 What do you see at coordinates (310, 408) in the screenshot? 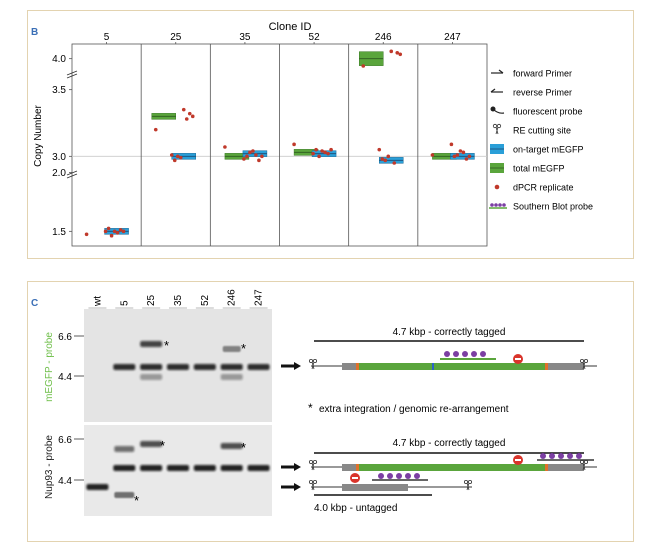
I see `note-asterisk: *` at bounding box center [310, 408].